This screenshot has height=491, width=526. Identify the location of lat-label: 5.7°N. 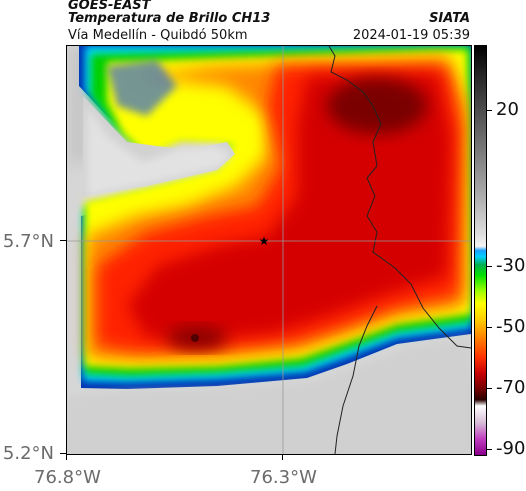
(28, 241).